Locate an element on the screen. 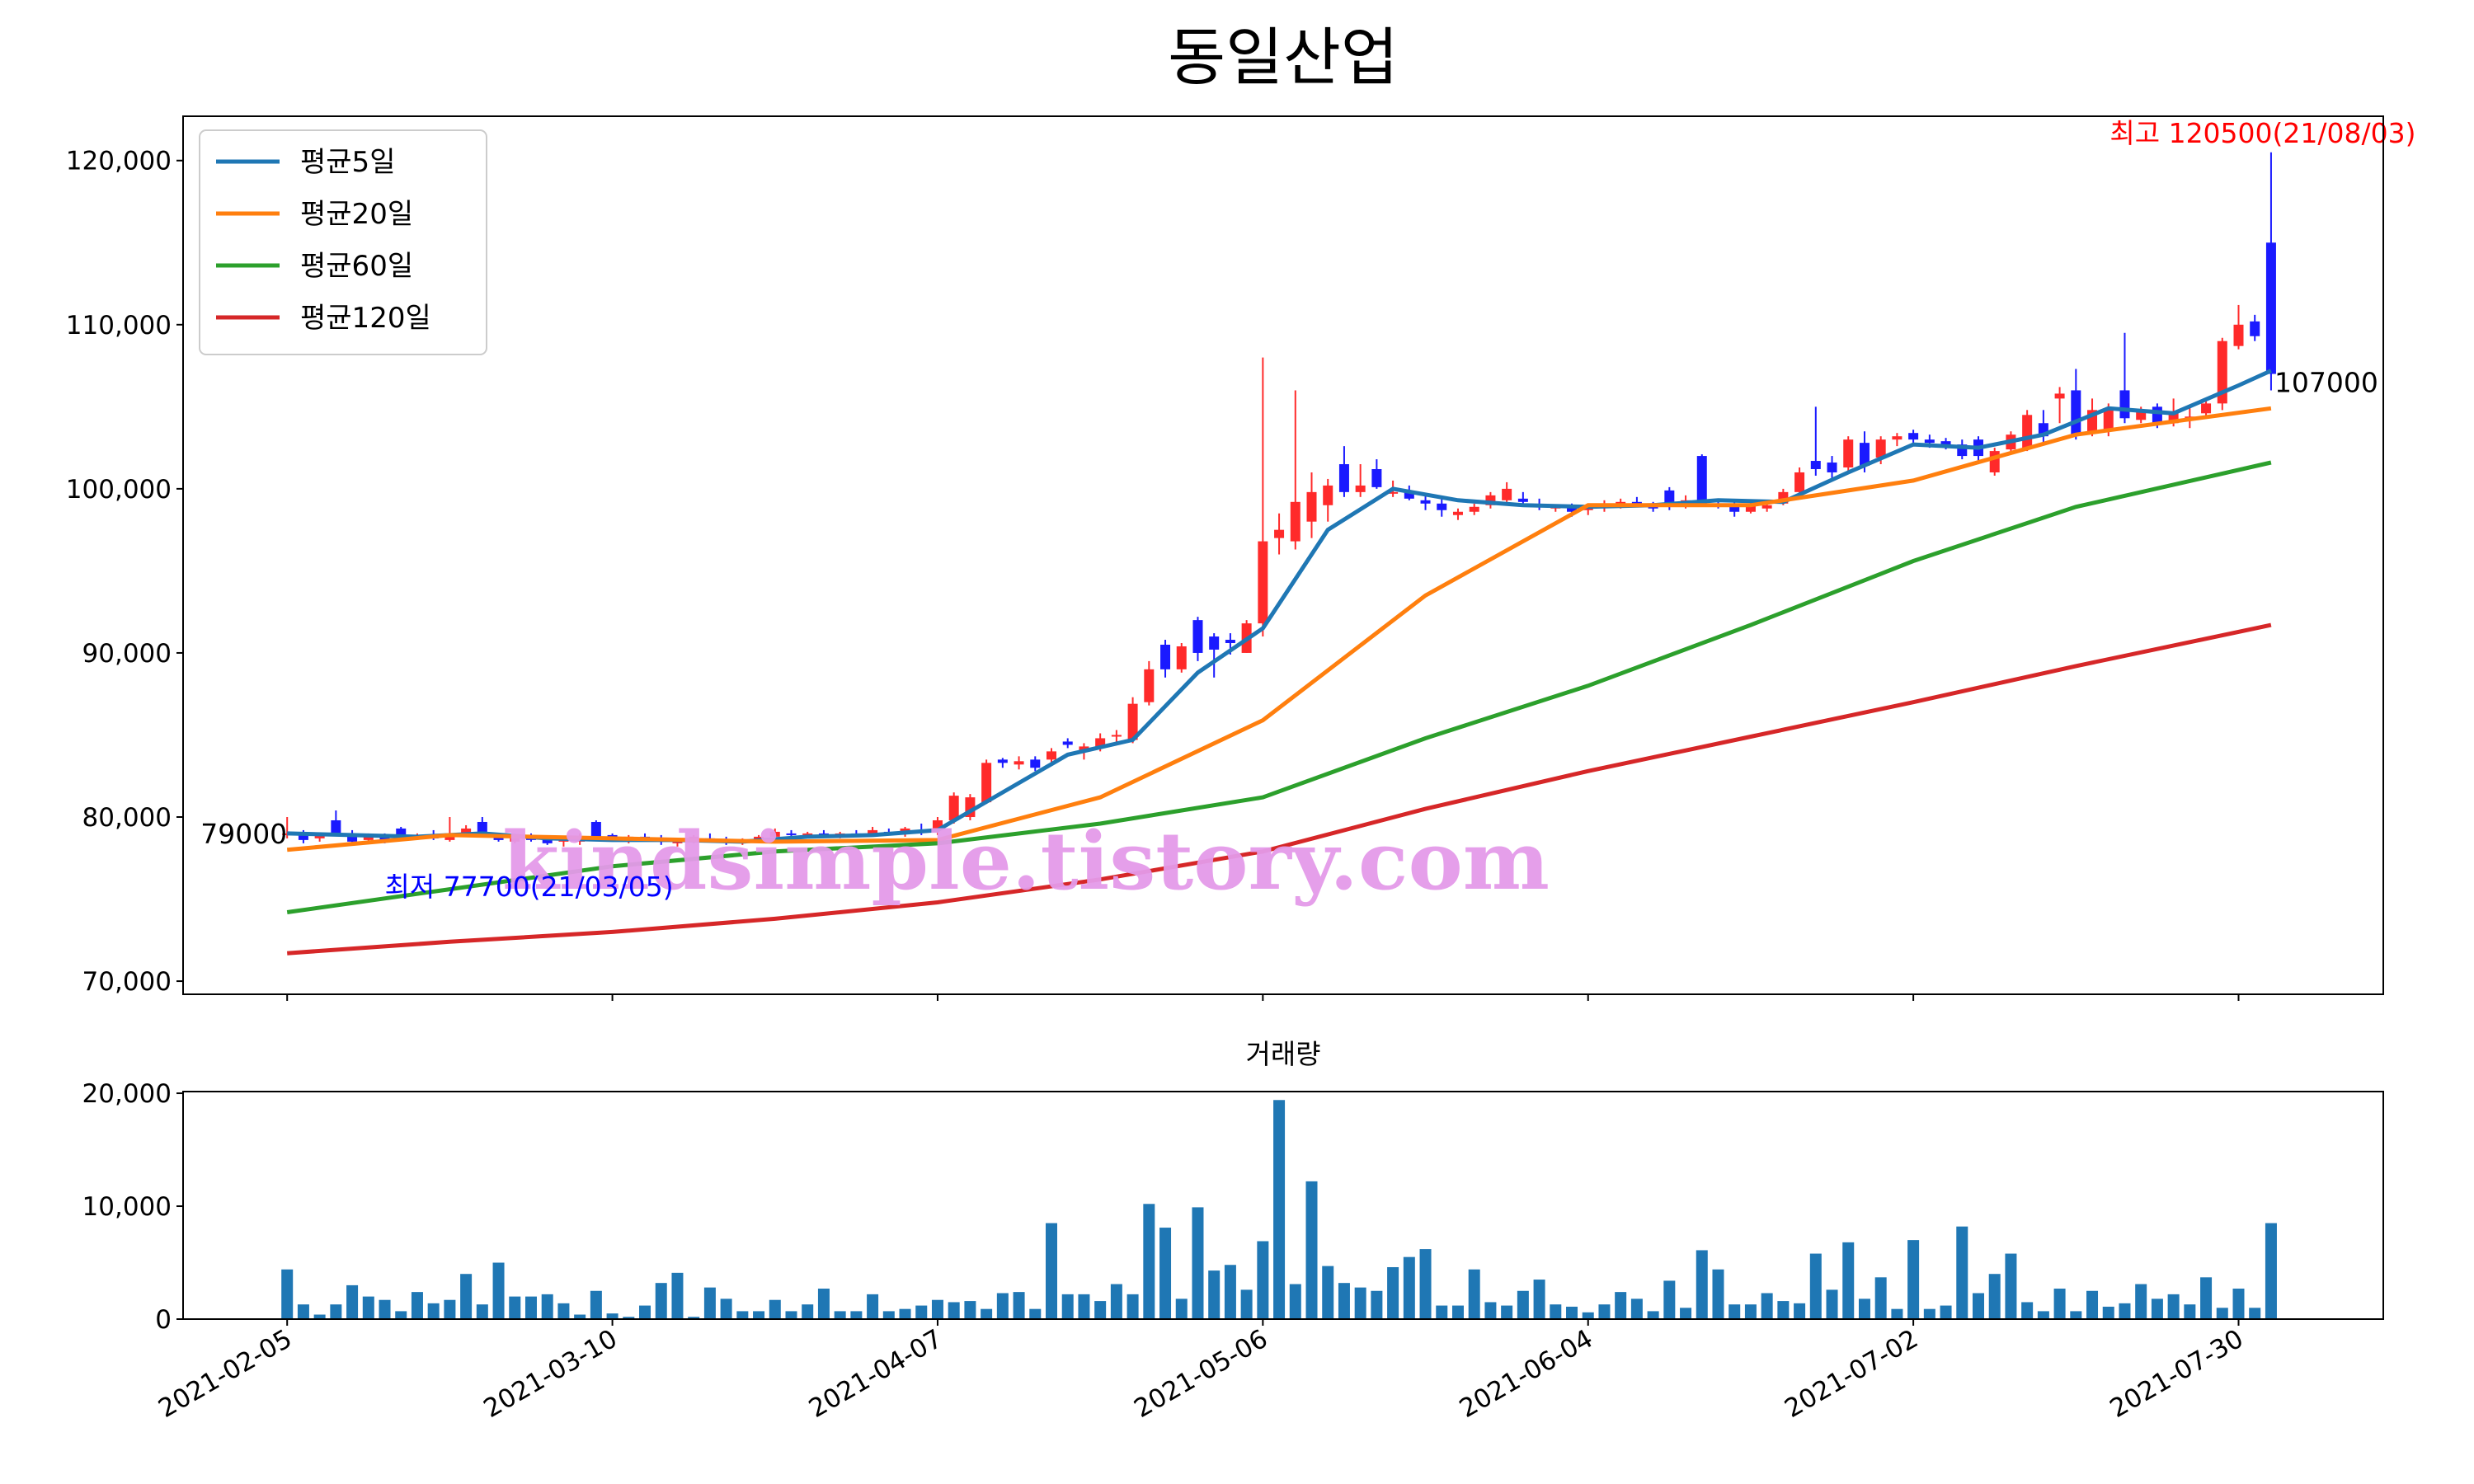 The image size is (2474, 1484). y-tick-label: 0 is located at coordinates (163, 1320).